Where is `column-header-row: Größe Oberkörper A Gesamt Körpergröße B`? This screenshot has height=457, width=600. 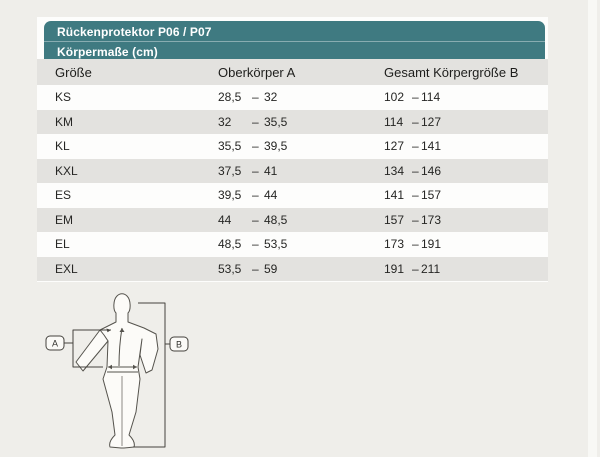 column-header-row: Größe Oberkörper A Gesamt Körpergröße B is located at coordinates (292, 72).